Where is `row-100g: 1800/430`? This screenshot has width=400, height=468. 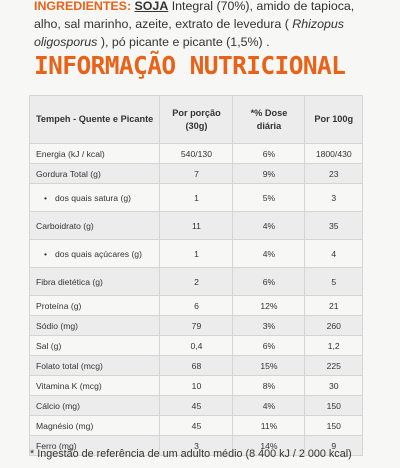
row-100g: 1800/430 is located at coordinates (333, 153).